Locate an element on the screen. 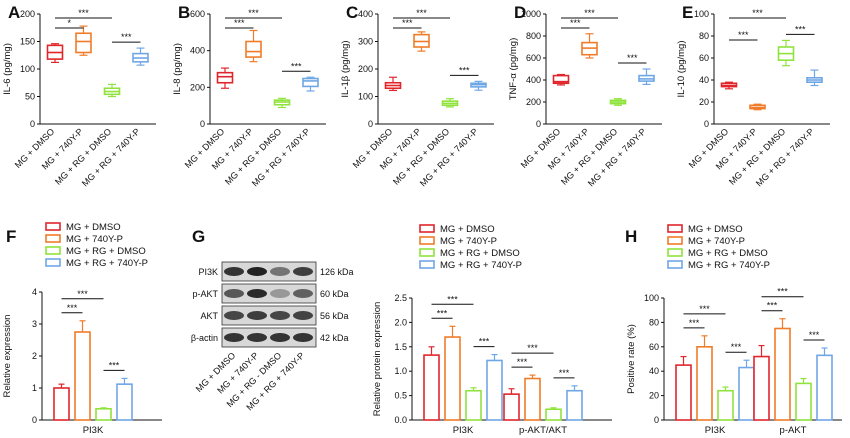  panel-e-y-tick-label: 20 is located at coordinates (704, 102).